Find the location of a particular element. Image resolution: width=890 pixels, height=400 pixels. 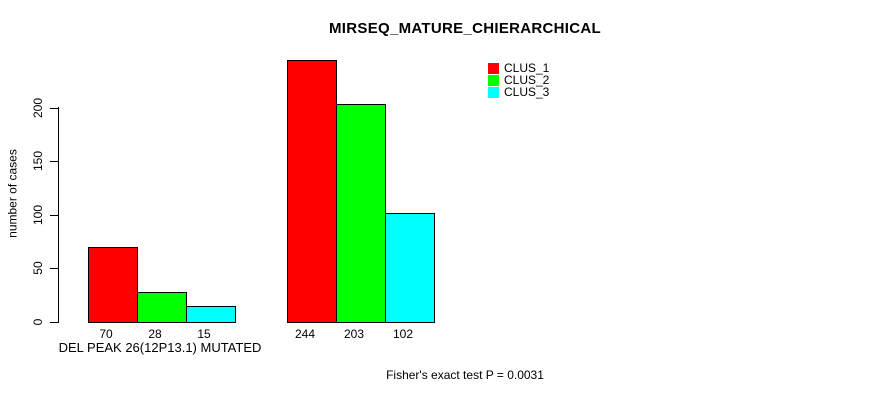

y-tick-label: 200 is located at coordinates (38, 108).